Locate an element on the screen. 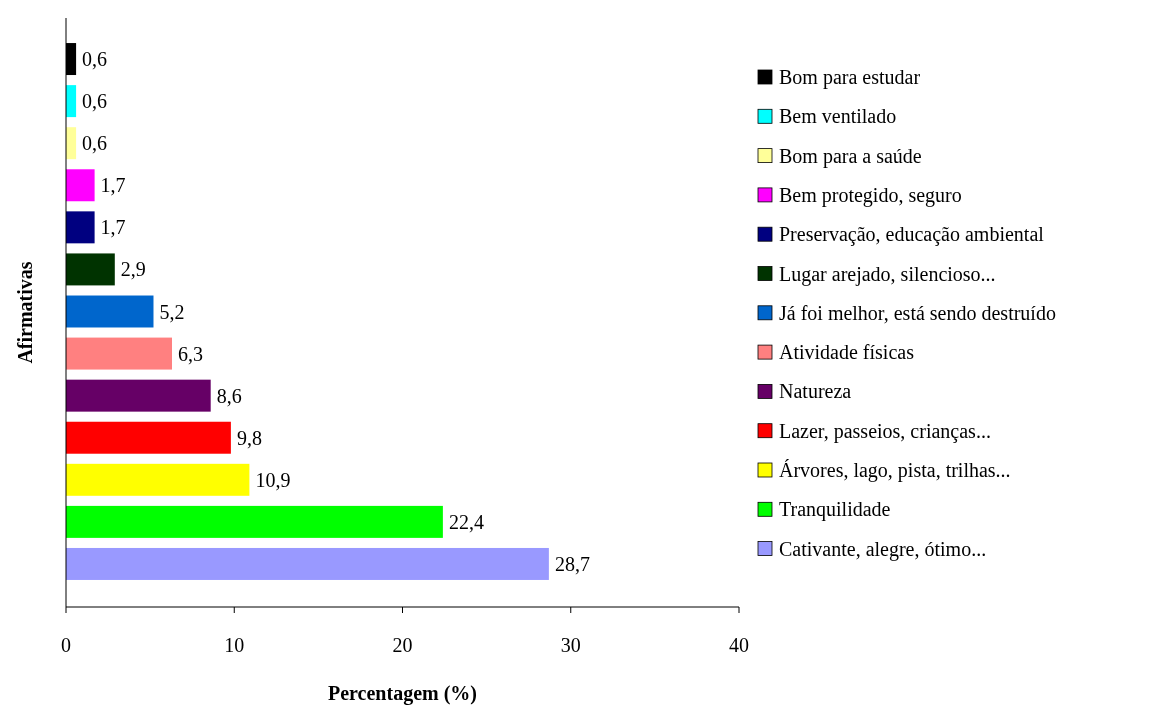 The width and height of the screenshot is (1163, 706). data-label: 6,3 is located at coordinates (190, 353).